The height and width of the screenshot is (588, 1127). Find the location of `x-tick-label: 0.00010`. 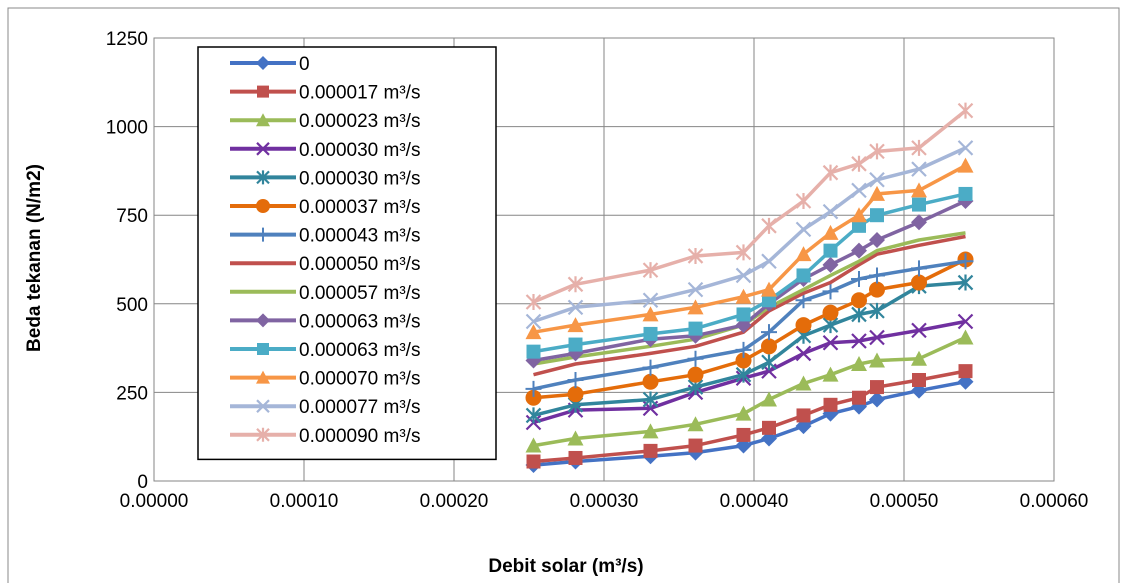

x-tick-label: 0.00010 is located at coordinates (304, 501).